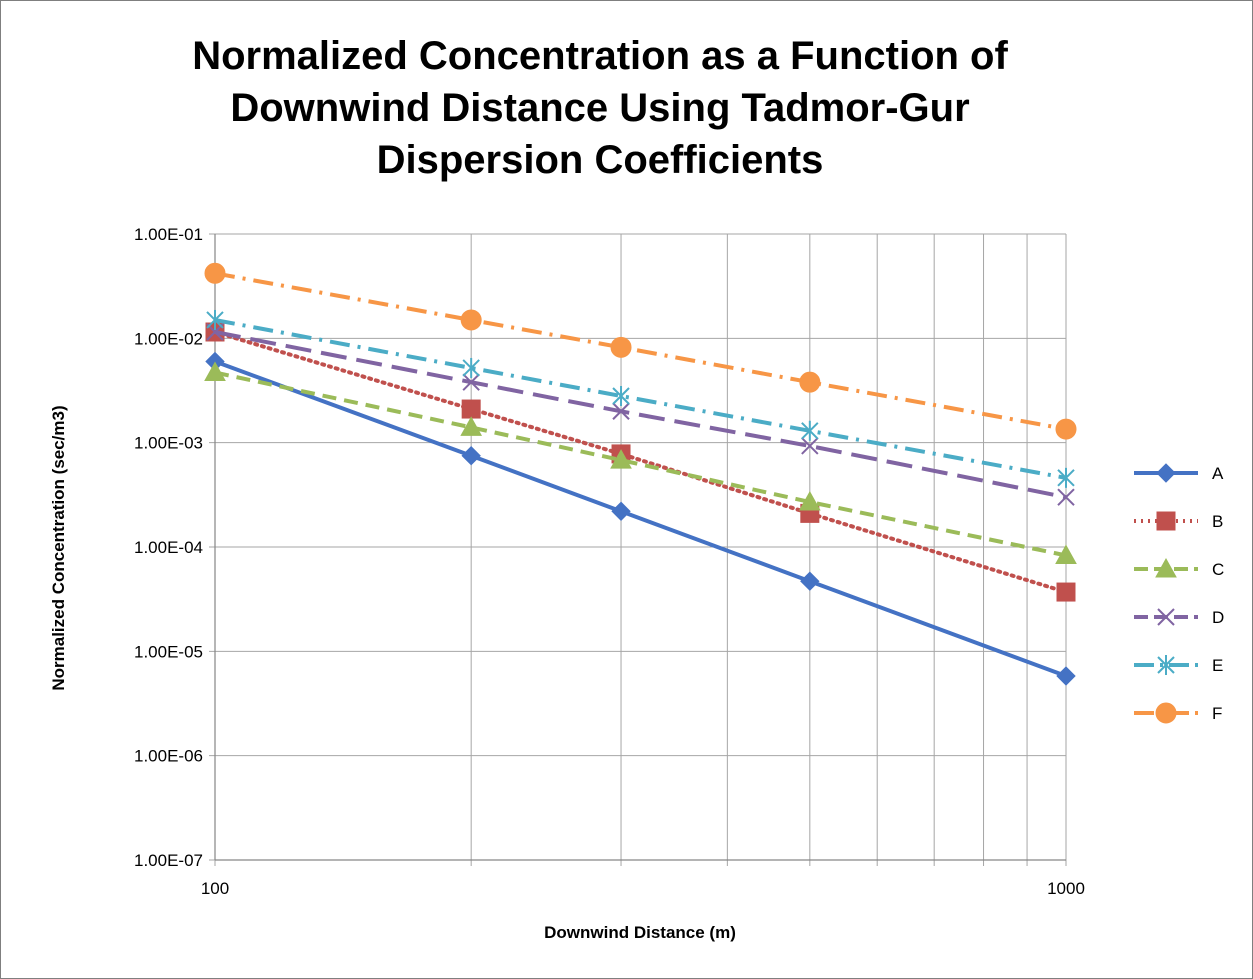 The height and width of the screenshot is (979, 1253). What do you see at coordinates (168, 547) in the screenshot?
I see `y-tick-label: 1.00E-04` at bounding box center [168, 547].